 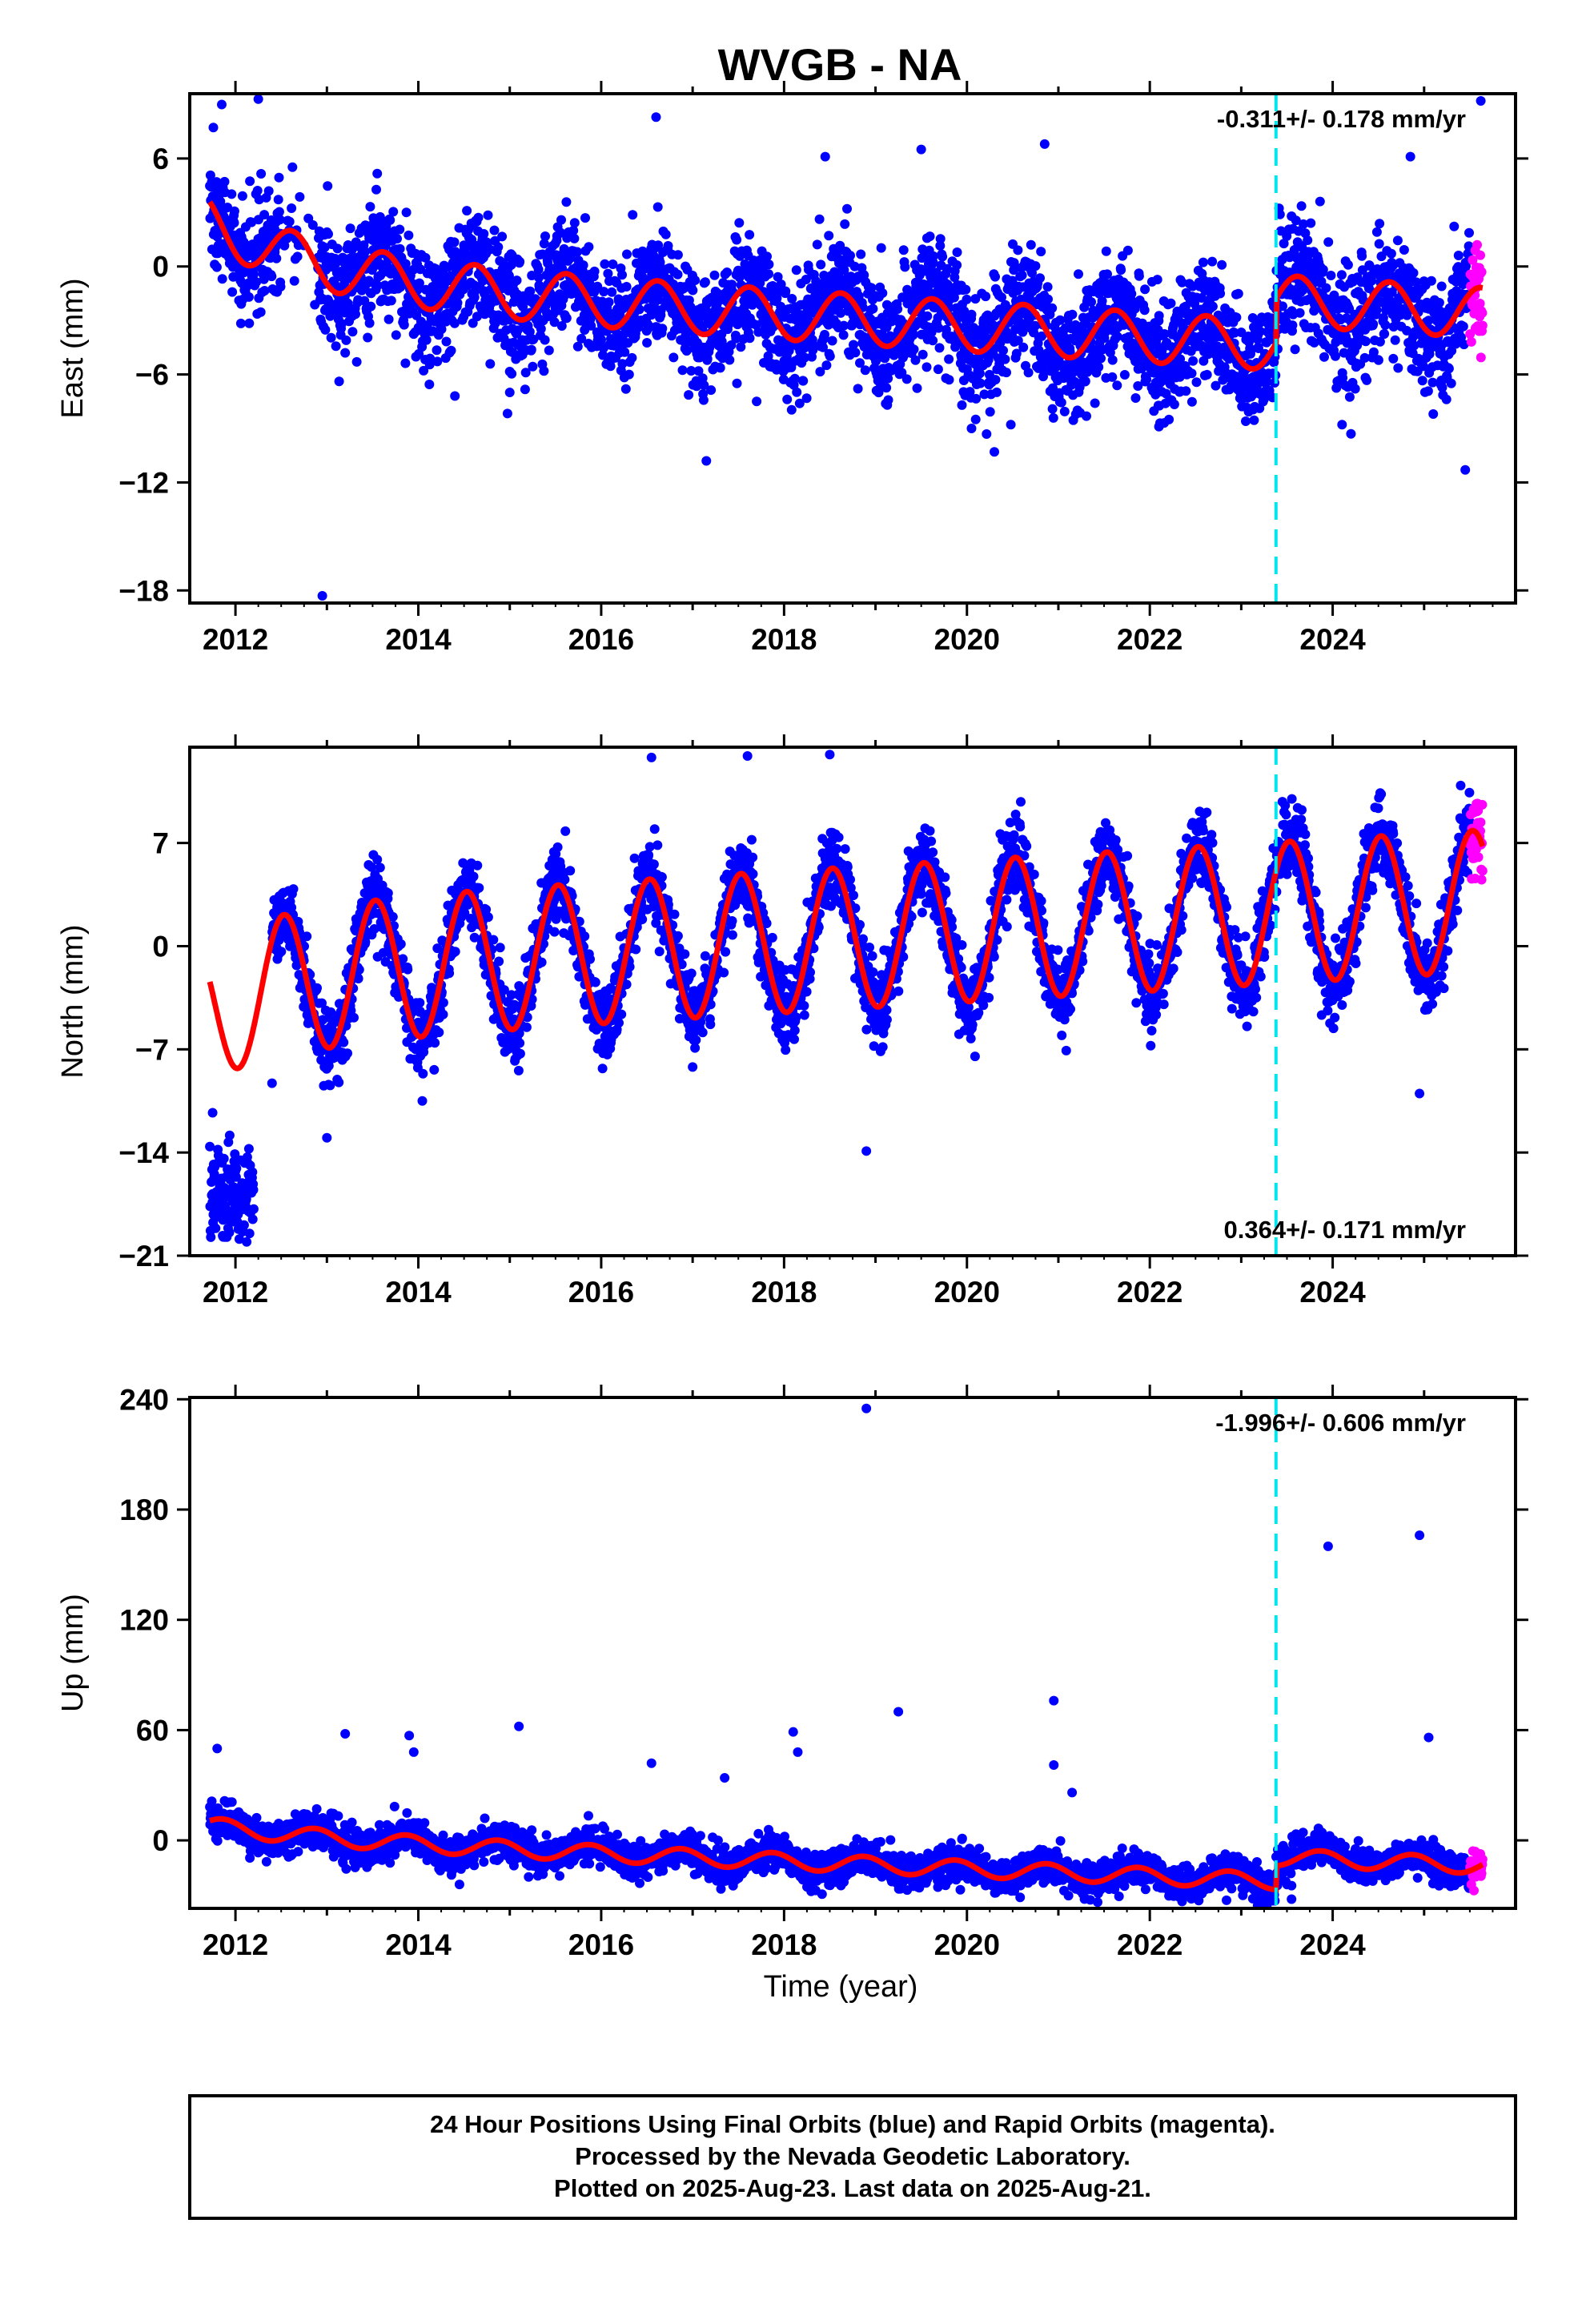 What do you see at coordinates (601, 639) in the screenshot?
I see `x-tick-label: 2016` at bounding box center [601, 639].